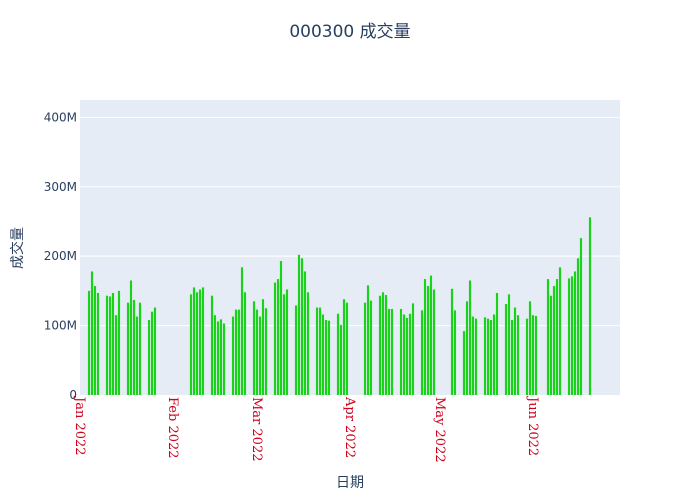  Describe the element at coordinates (349, 32) in the screenshot. I see `chart-title: 000300 成交量` at that location.